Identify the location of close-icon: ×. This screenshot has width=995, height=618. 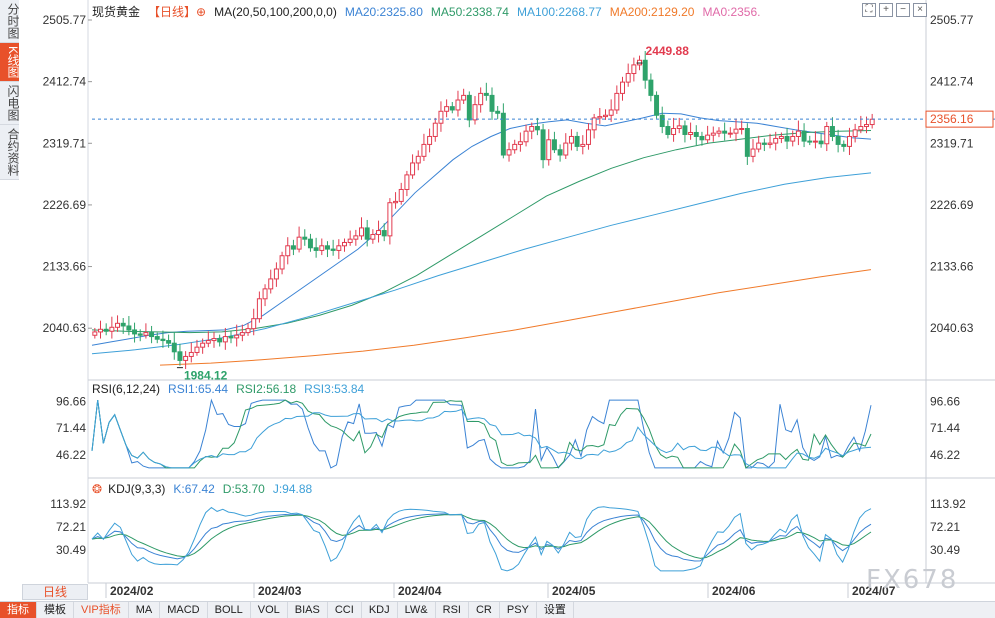
(920, 10).